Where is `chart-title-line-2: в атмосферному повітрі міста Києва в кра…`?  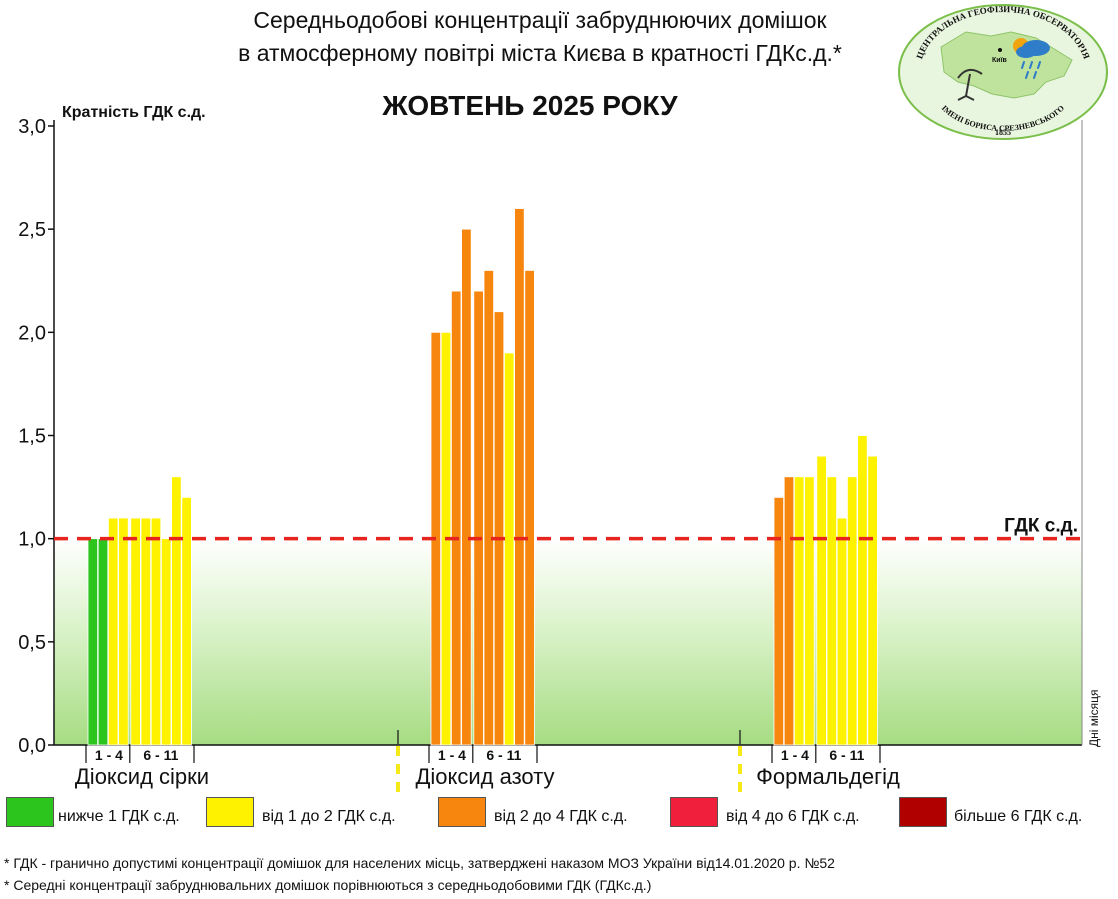
chart-title-line-2: в атмосферному повітрі міста Києва в кра… is located at coordinates (540, 53).